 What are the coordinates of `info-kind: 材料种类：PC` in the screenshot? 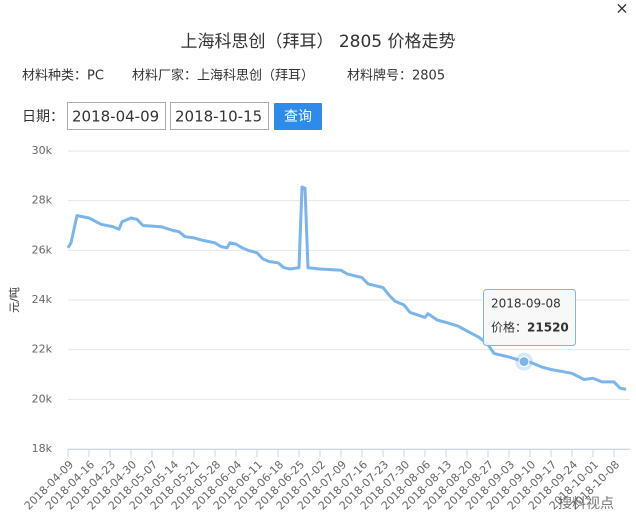 It's located at (63, 76).